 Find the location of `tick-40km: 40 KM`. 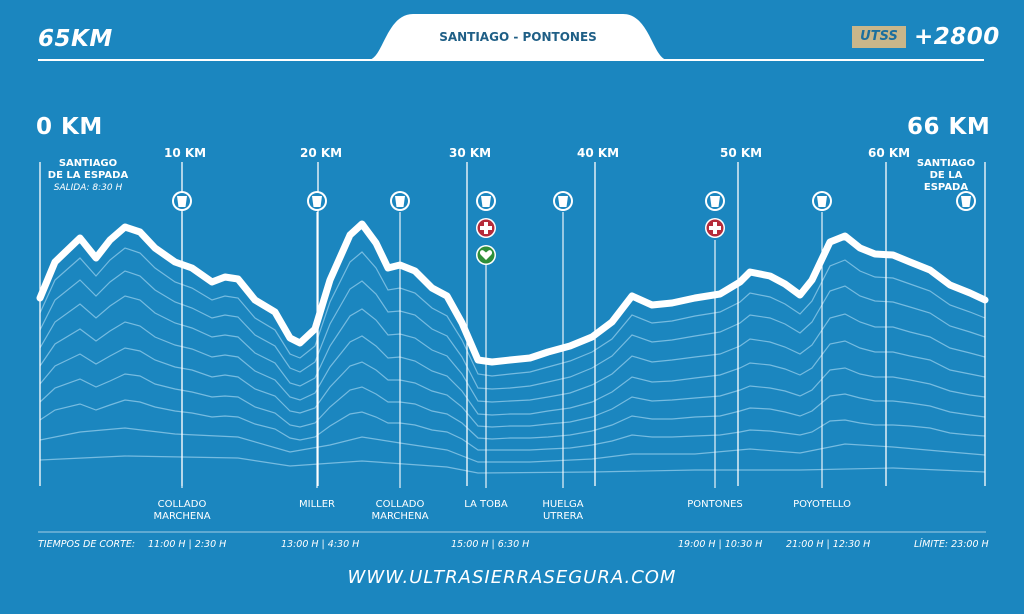

tick-40km: 40 KM is located at coordinates (598, 153).